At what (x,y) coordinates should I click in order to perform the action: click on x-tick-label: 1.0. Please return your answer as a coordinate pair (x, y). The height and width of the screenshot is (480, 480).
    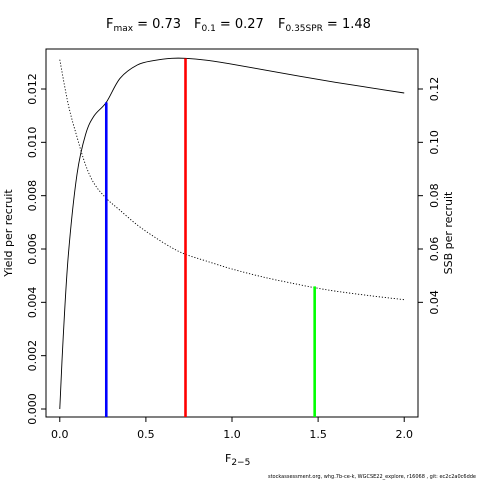
    Looking at the image, I should click on (232, 434).